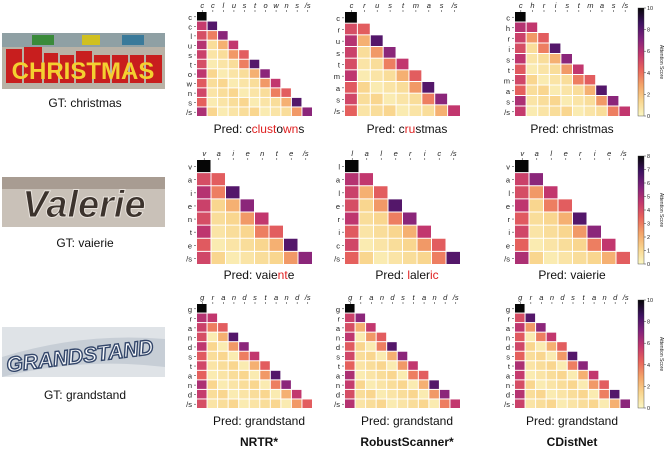  I want to click on pred-segment: o, so click(280, 129).